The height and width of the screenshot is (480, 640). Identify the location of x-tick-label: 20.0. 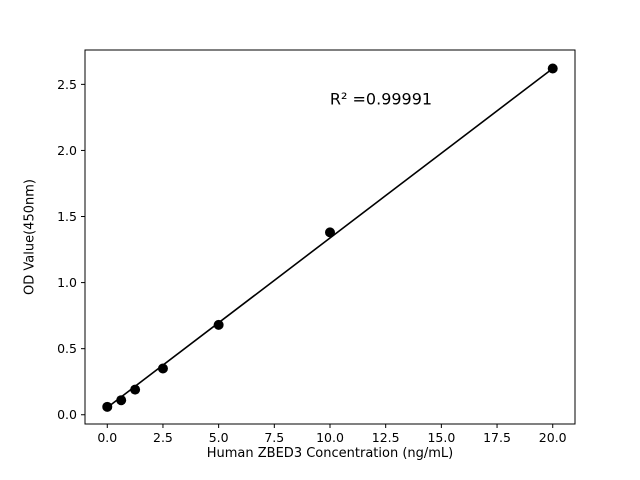
(553, 437).